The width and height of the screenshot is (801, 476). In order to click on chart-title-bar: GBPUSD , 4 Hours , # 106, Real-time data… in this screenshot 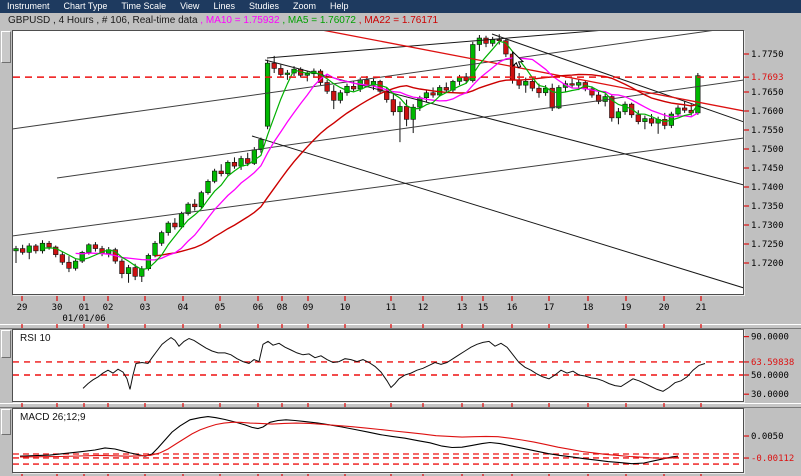, I will do `click(400, 20)`.